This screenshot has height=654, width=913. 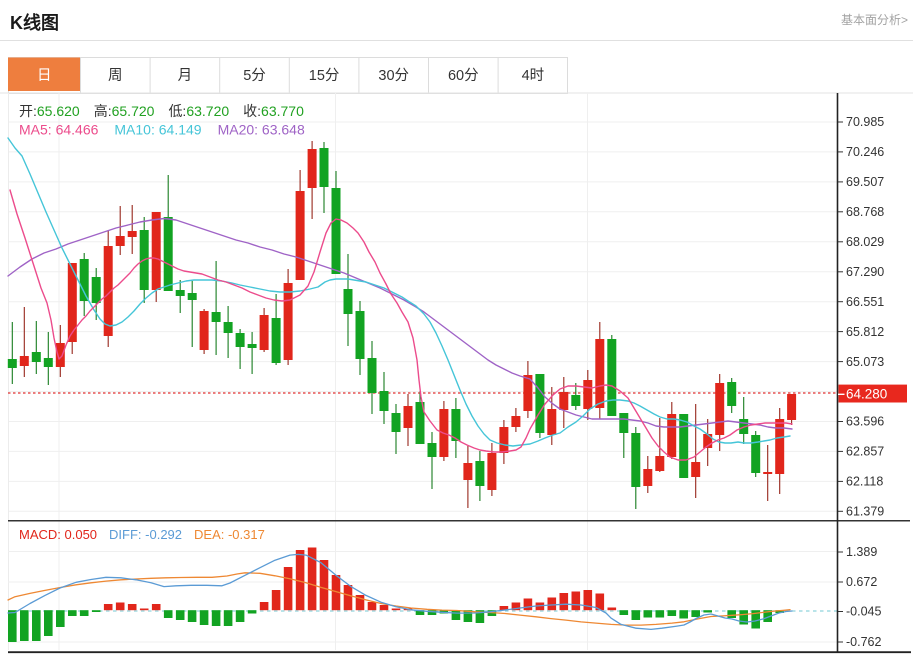 What do you see at coordinates (865, 512) in the screenshot?
I see `svg-text: 61.379` at bounding box center [865, 512].